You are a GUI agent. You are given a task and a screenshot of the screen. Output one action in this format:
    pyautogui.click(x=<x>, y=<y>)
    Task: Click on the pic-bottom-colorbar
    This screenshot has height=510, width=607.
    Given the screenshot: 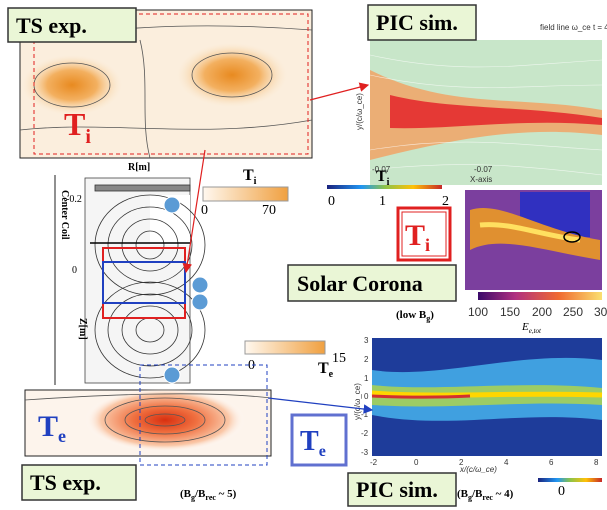 What is the action you would take?
    pyautogui.click(x=570, y=480)
    